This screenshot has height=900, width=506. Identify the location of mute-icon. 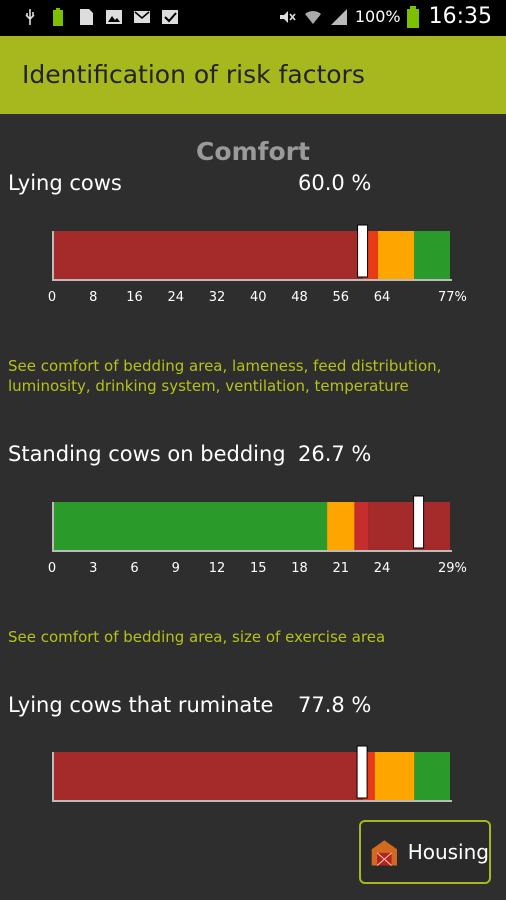
(287, 16).